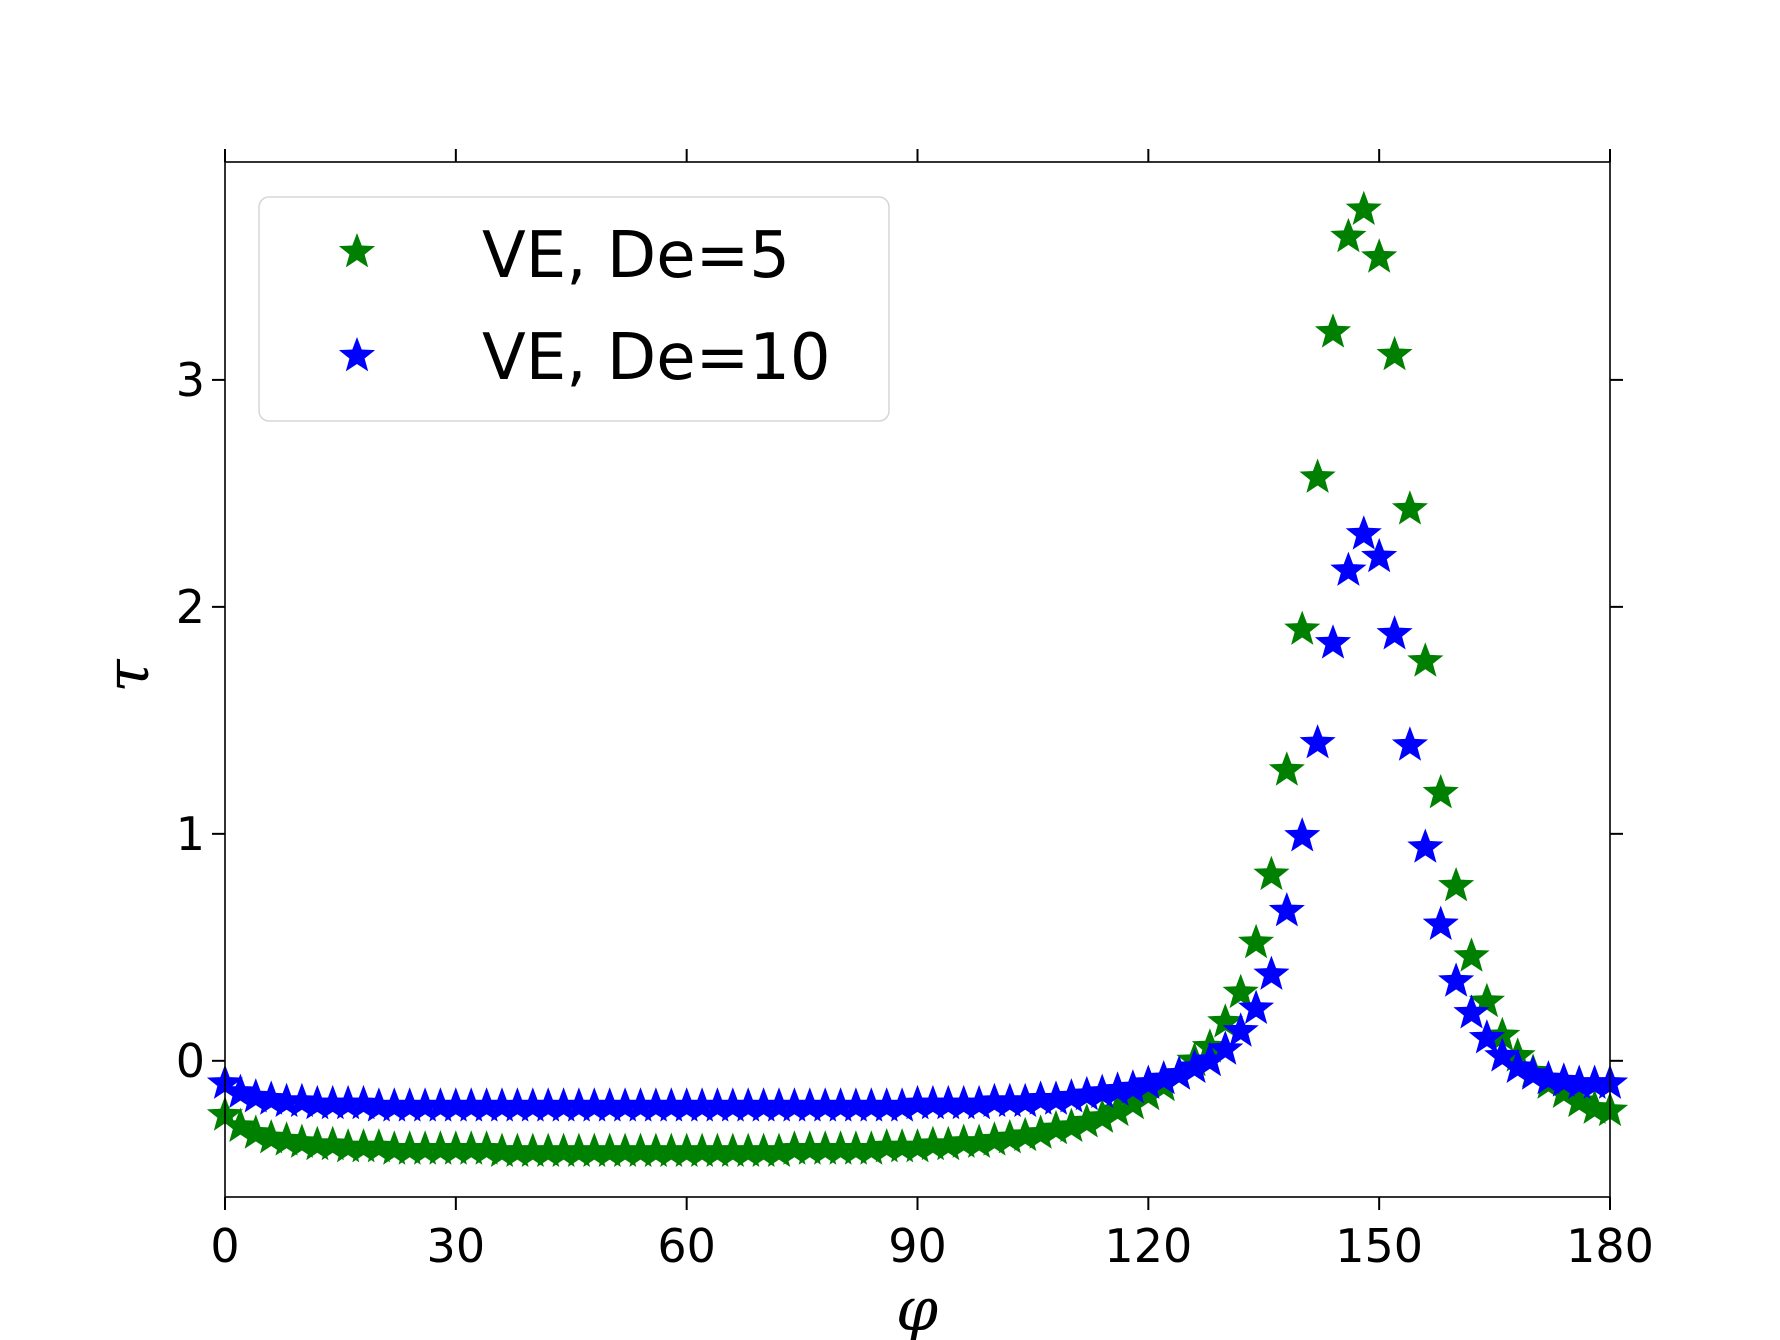  What do you see at coordinates (190, 834) in the screenshot?
I see `y-tick-label: 1` at bounding box center [190, 834].